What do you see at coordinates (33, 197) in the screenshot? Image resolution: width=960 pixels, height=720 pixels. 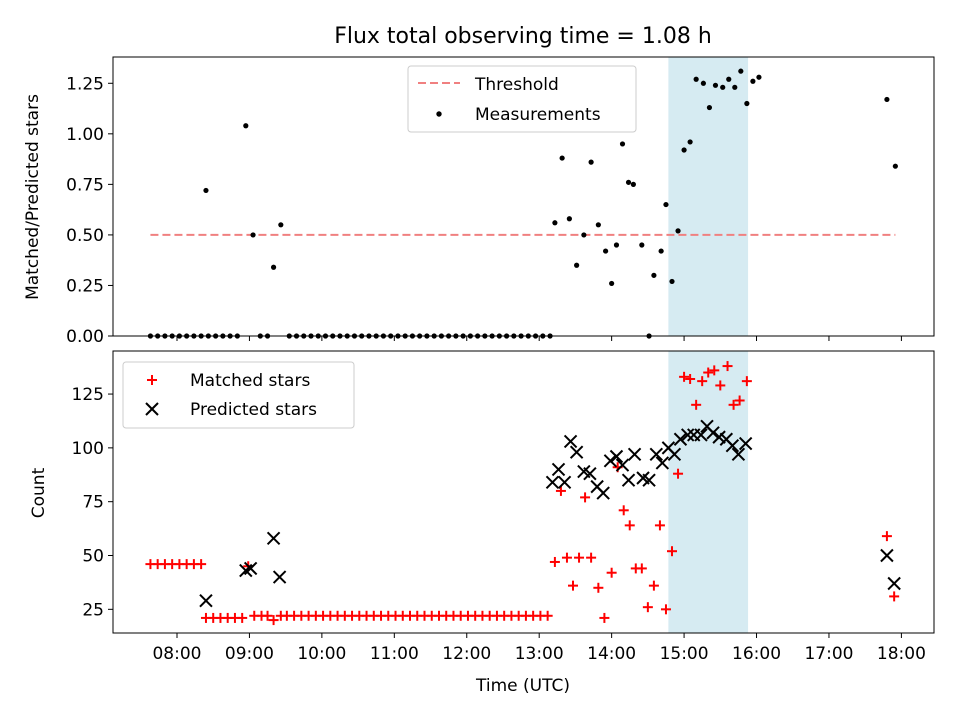 I see `top-y-axis-label: Matched/Predicted stars` at bounding box center [33, 197].